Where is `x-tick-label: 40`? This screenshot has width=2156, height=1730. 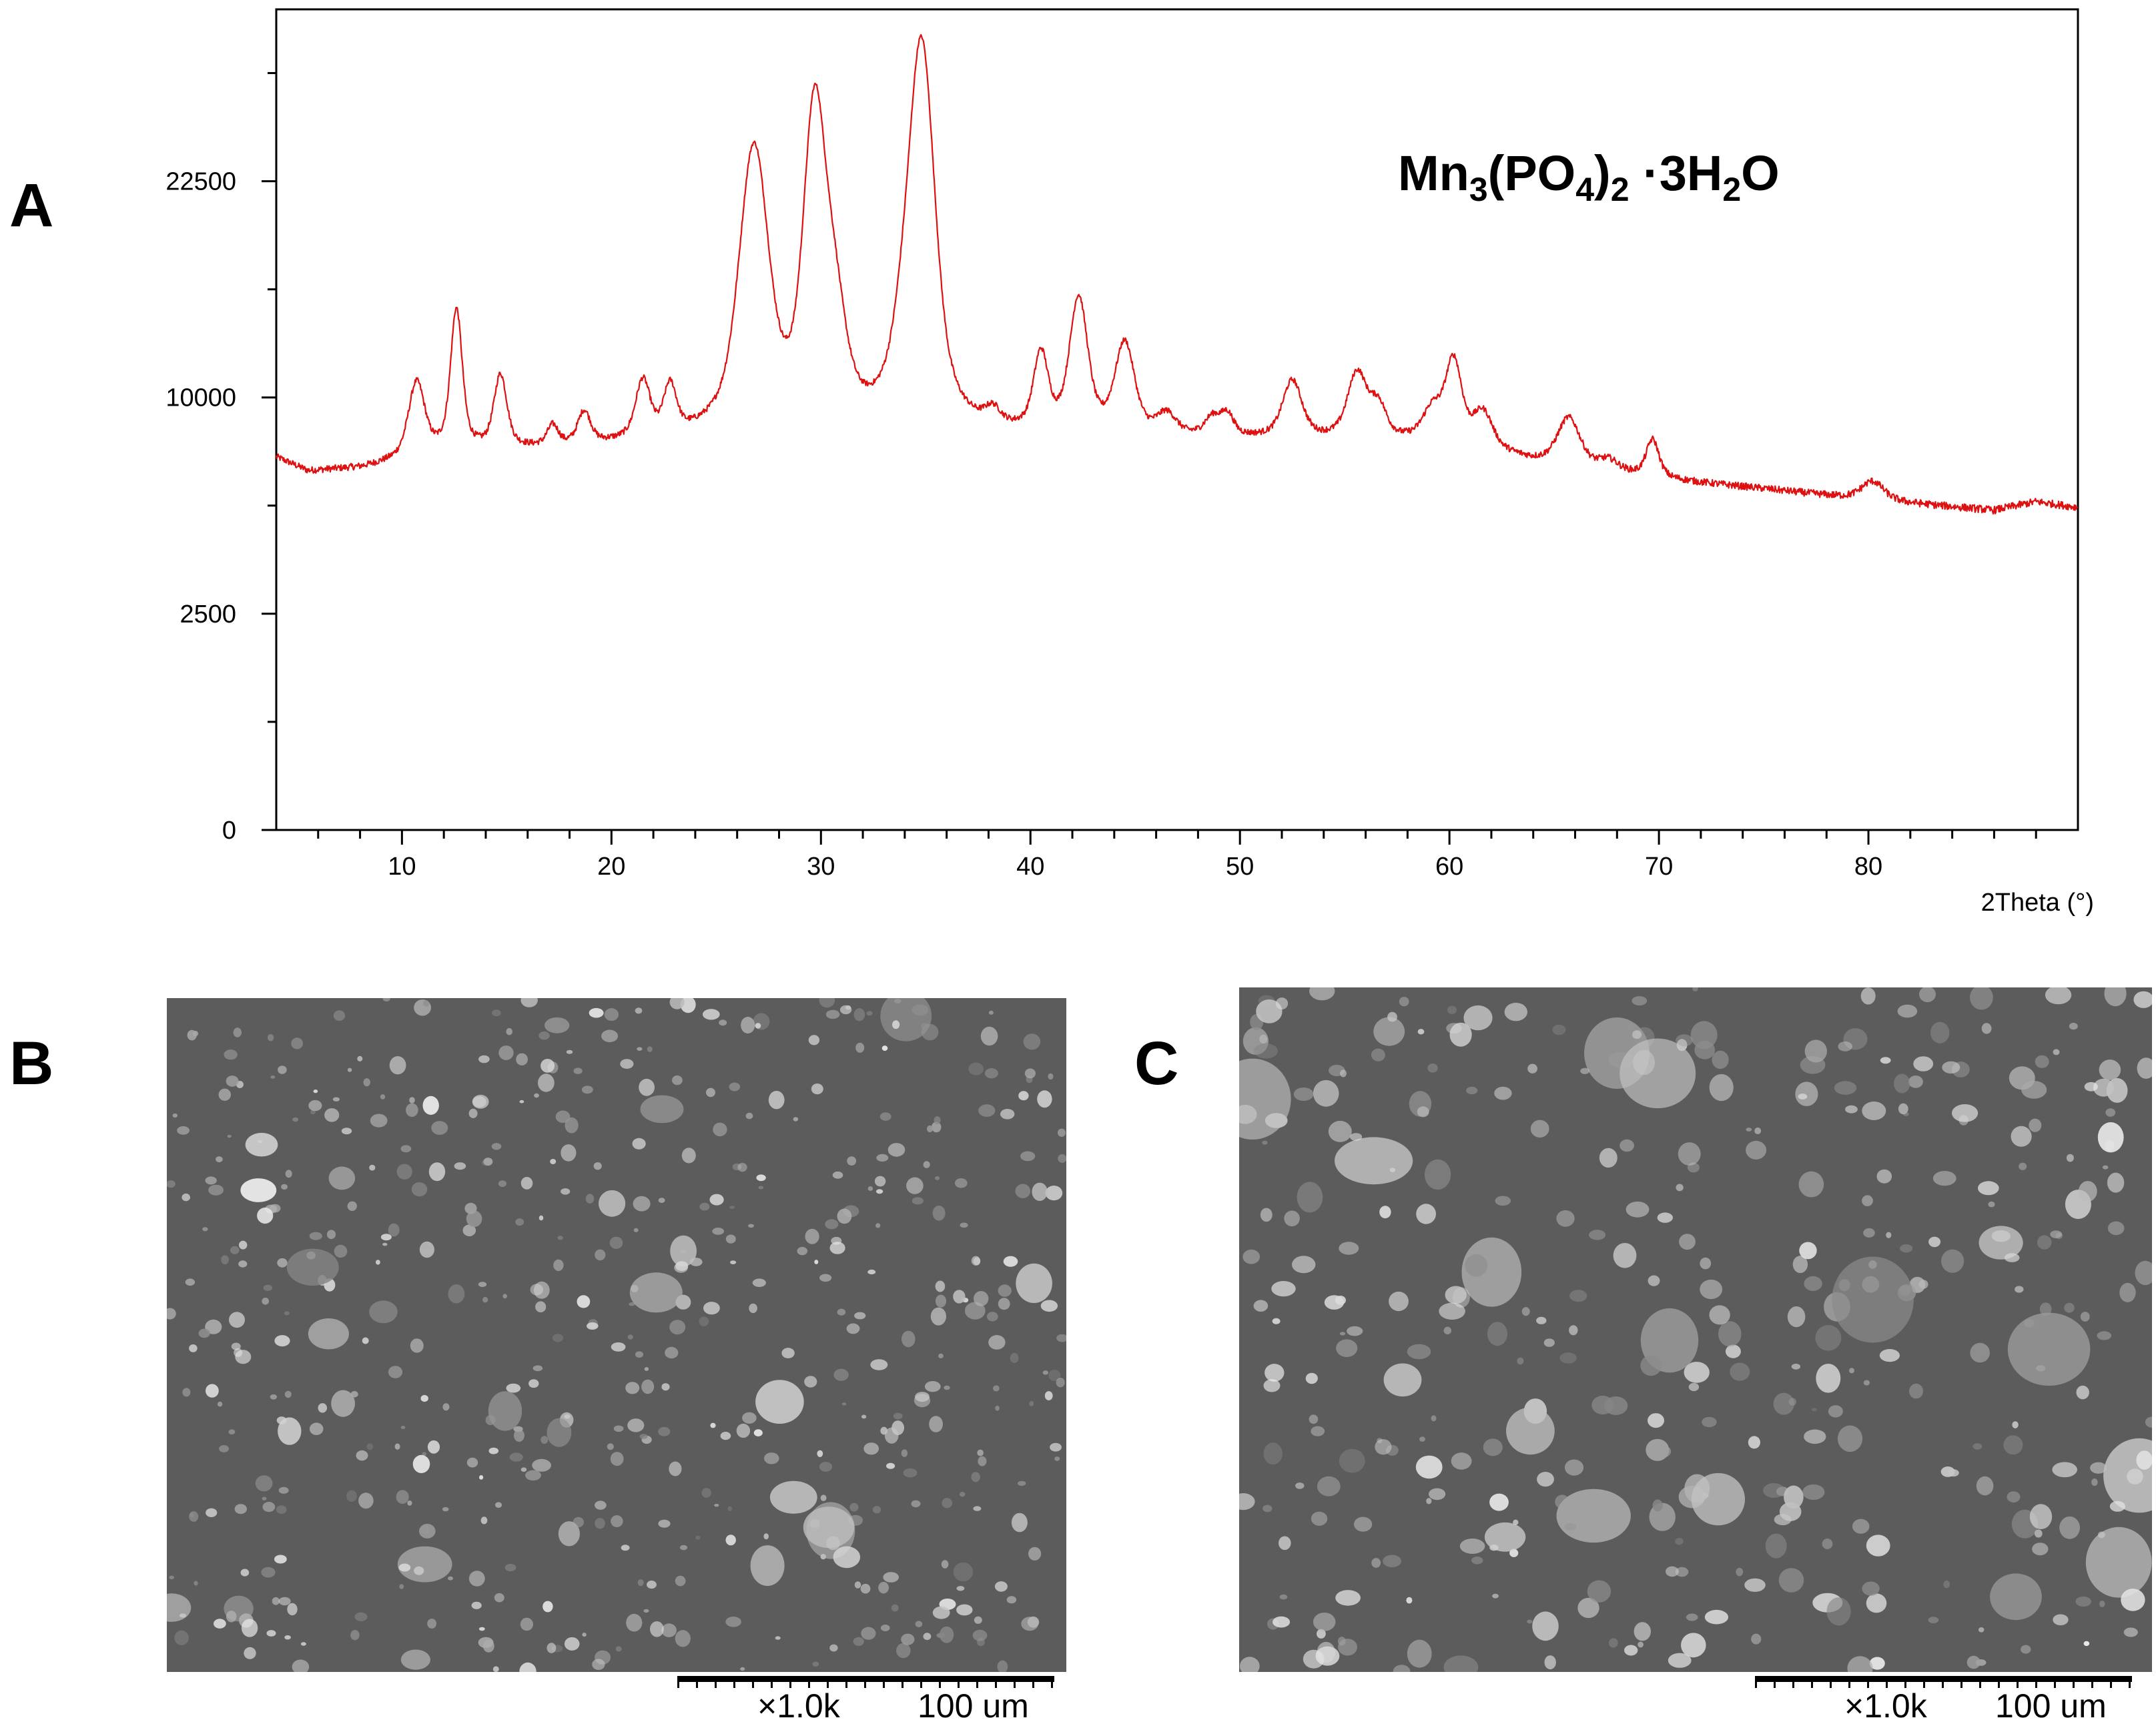 x-tick-label: 40 is located at coordinates (1030, 867).